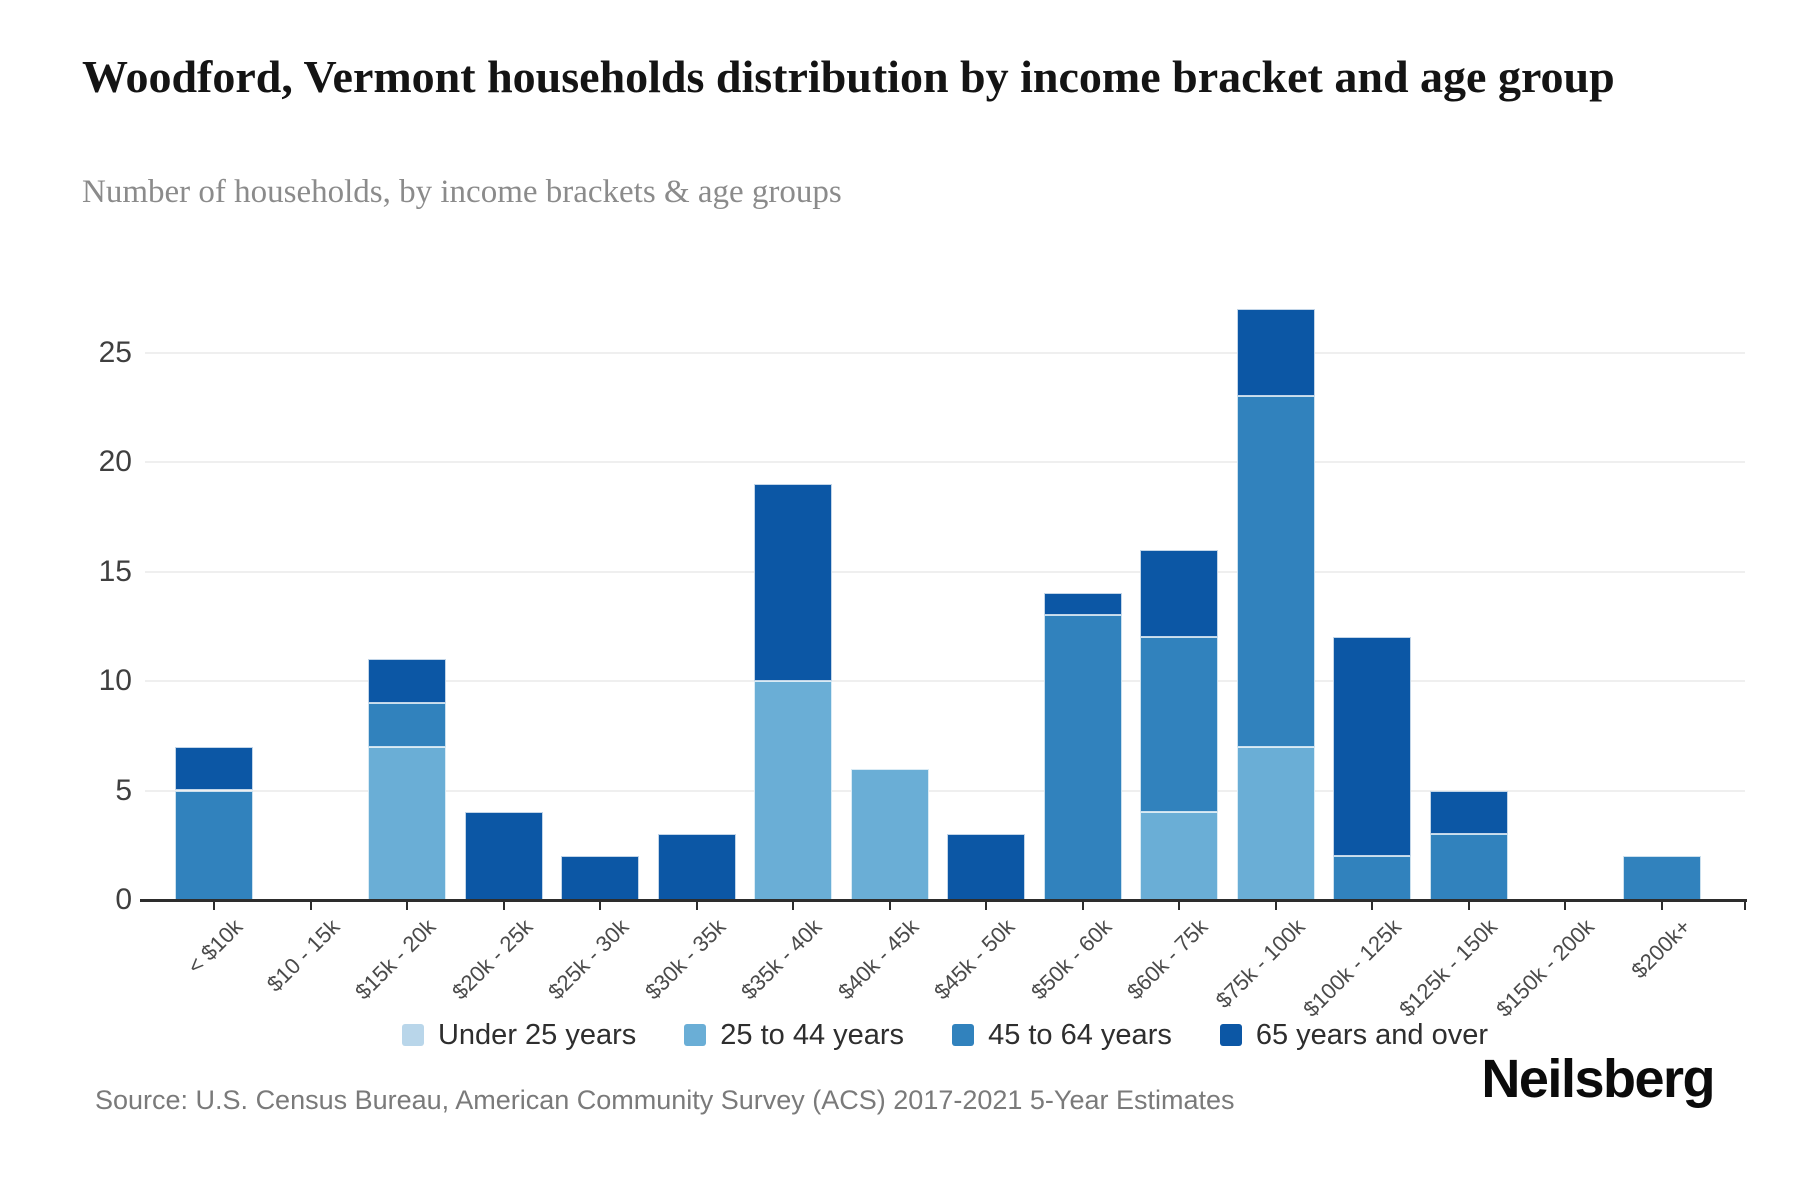 This screenshot has height=1200, width=1800. What do you see at coordinates (1080, 1034) in the screenshot?
I see `legend-label: 45 to 64 years` at bounding box center [1080, 1034].